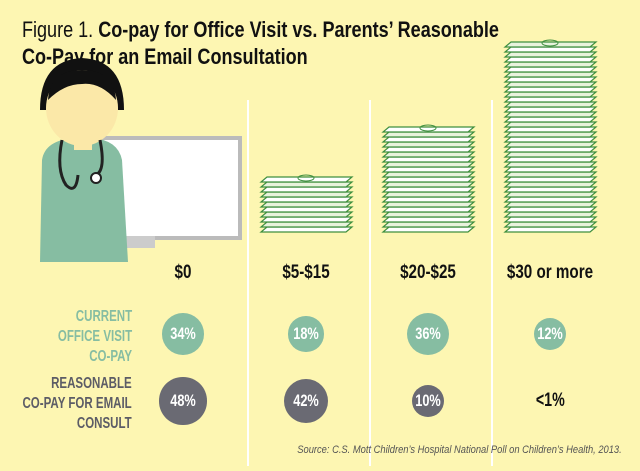 This screenshot has width=640, height=471. Describe the element at coordinates (550, 272) in the screenshot. I see `category-label: $30 or more` at that location.